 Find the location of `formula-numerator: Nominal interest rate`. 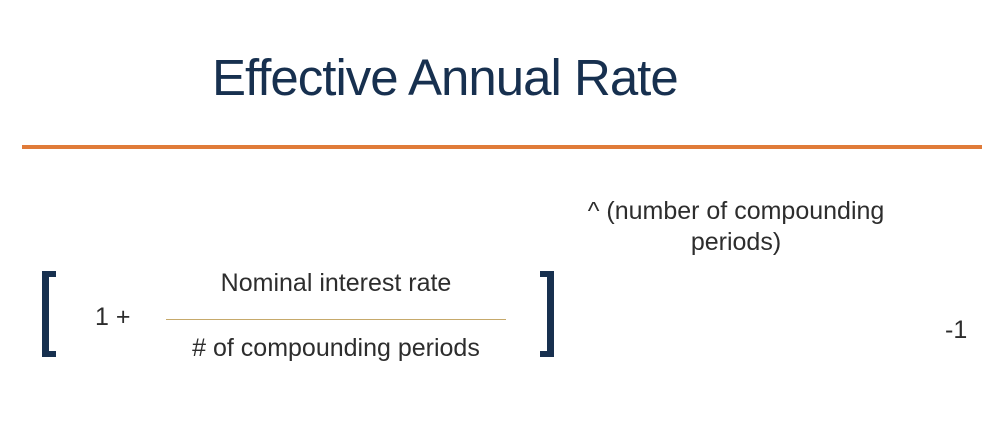

formula-numerator: Nominal interest rate is located at coordinates (336, 283).